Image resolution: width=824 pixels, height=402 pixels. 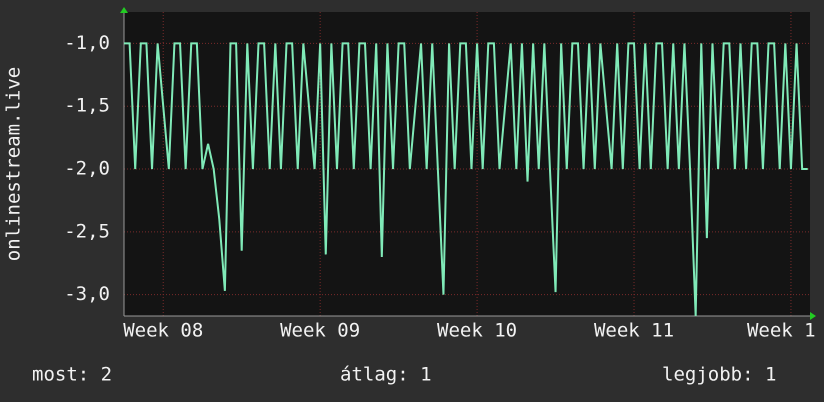 What do you see at coordinates (163, 331) in the screenshot?
I see `x-tick-label: Week 08` at bounding box center [163, 331].